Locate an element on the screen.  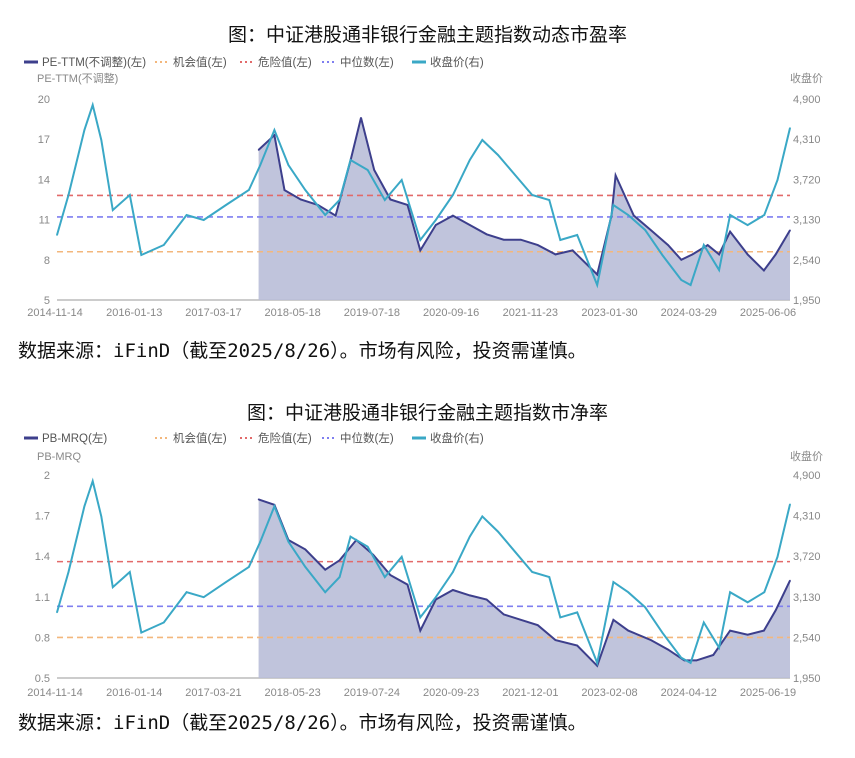
x-tick: 2016-01-14 is located at coordinates (134, 693).